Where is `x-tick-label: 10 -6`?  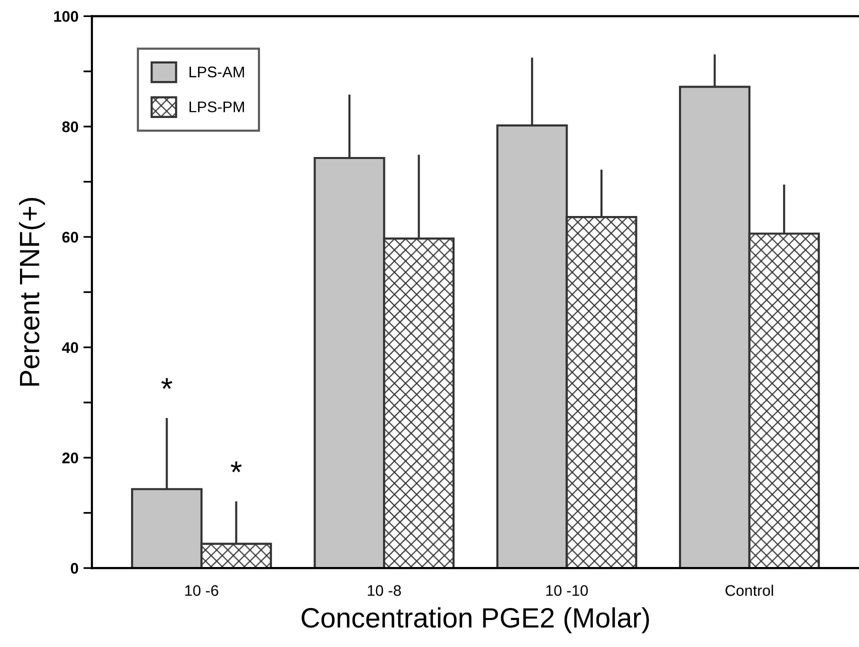 x-tick-label: 10 -6 is located at coordinates (201, 590).